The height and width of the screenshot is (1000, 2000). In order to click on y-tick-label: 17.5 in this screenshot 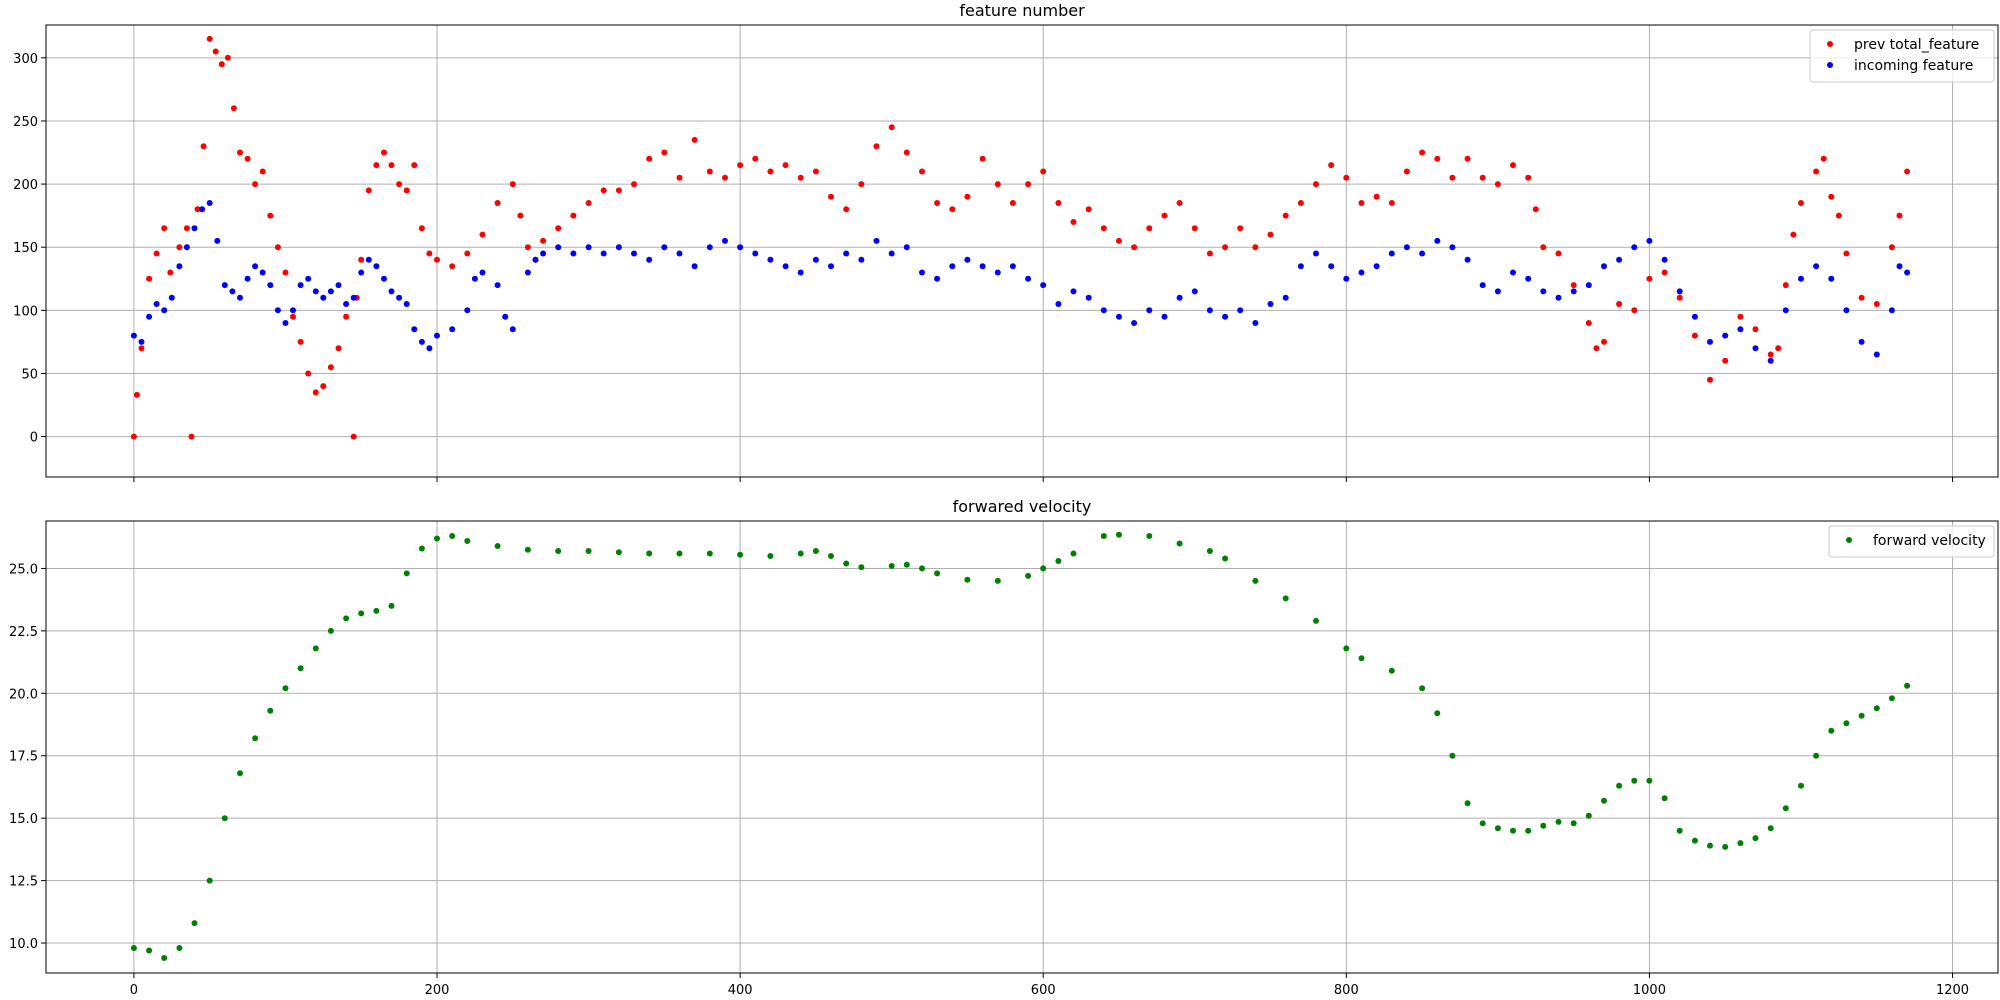, I will do `click(23, 757)`.